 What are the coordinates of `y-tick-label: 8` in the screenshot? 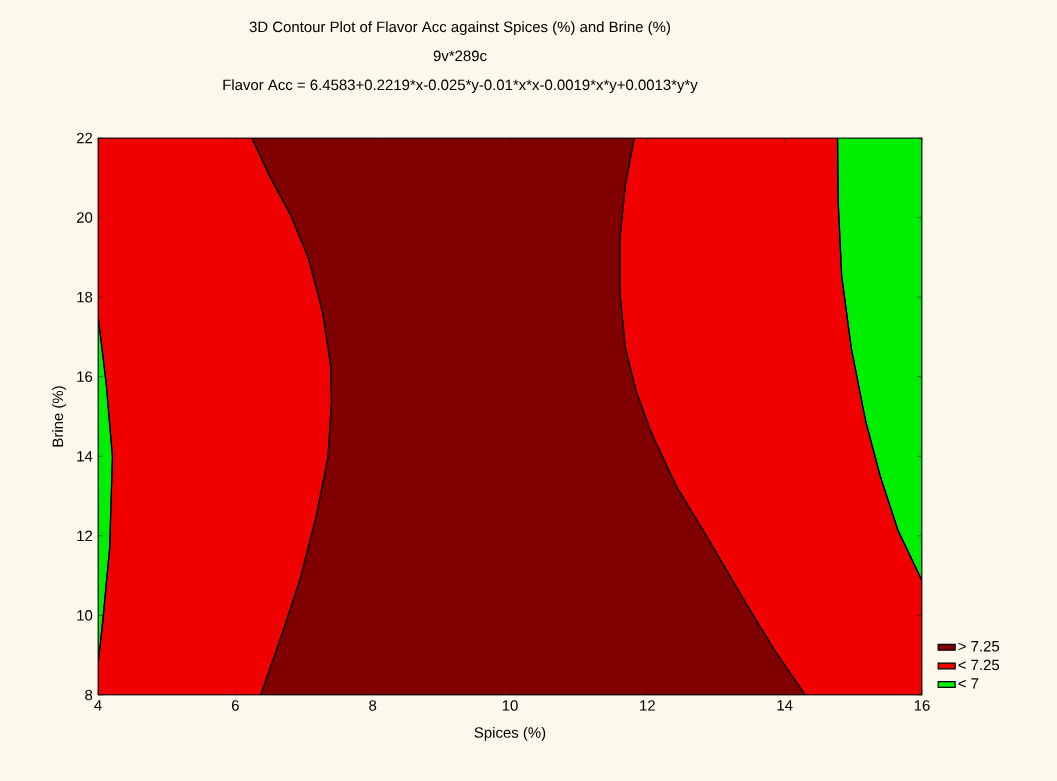 It's located at (89, 695).